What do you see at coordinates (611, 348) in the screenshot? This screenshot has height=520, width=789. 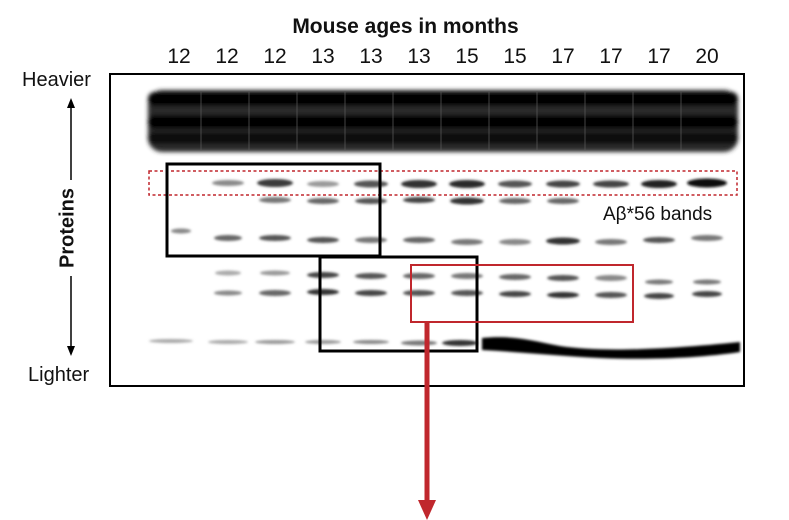 I see `bottom-dark-band` at bounding box center [611, 348].